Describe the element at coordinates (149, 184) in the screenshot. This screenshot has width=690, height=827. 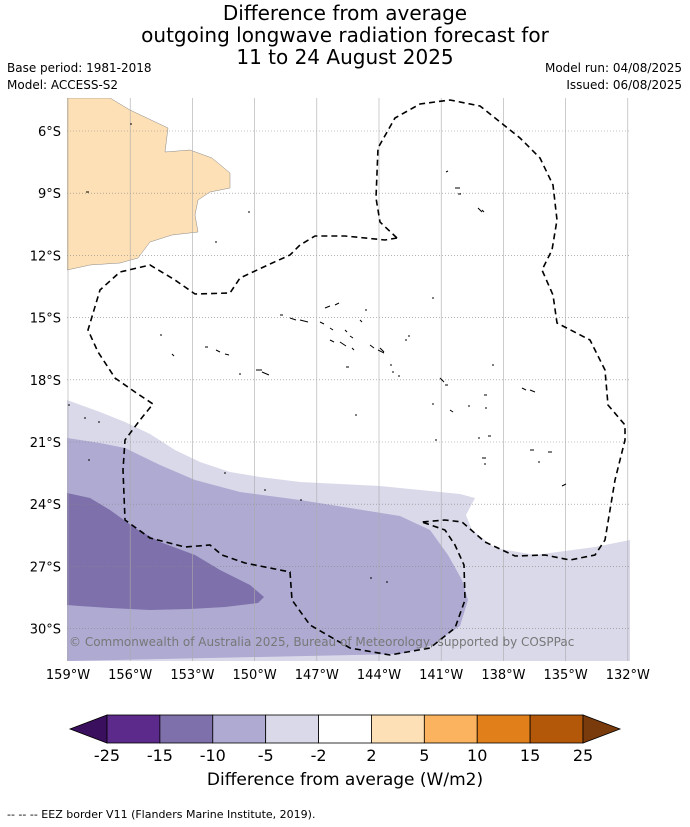
I see `land-area-top-left` at that location.